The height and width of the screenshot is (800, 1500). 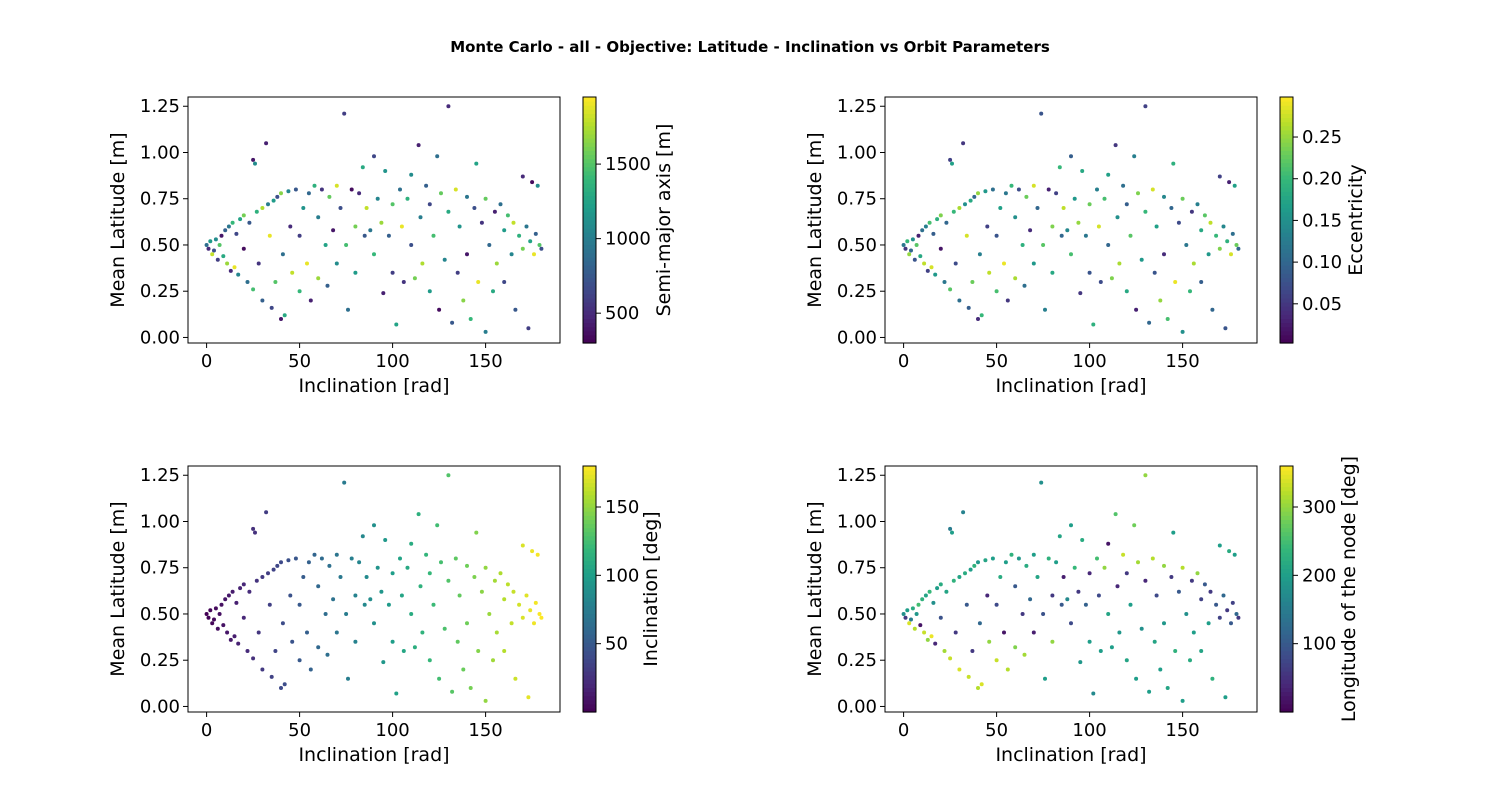 What do you see at coordinates (206, 361) in the screenshot?
I see `x-tick-label: 0` at bounding box center [206, 361].